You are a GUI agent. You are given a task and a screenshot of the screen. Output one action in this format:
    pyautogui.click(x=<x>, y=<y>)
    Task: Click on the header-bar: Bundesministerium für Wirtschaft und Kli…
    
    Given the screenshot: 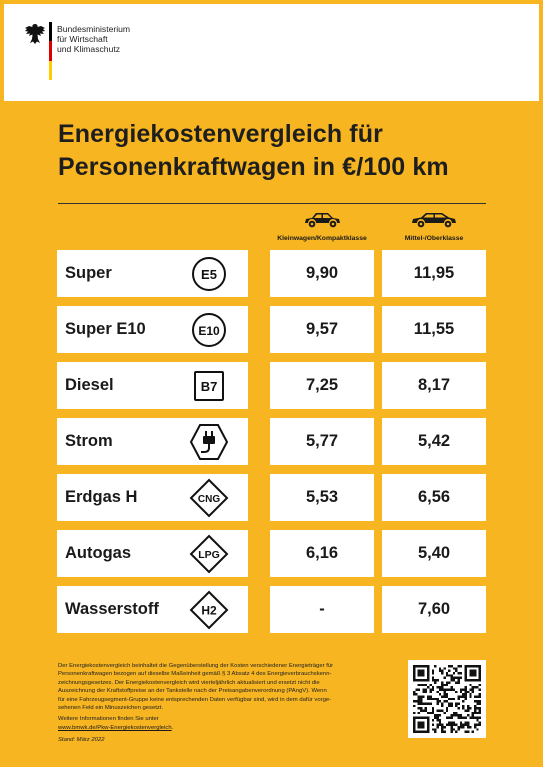 What is the action you would take?
    pyautogui.click(x=271, y=50)
    